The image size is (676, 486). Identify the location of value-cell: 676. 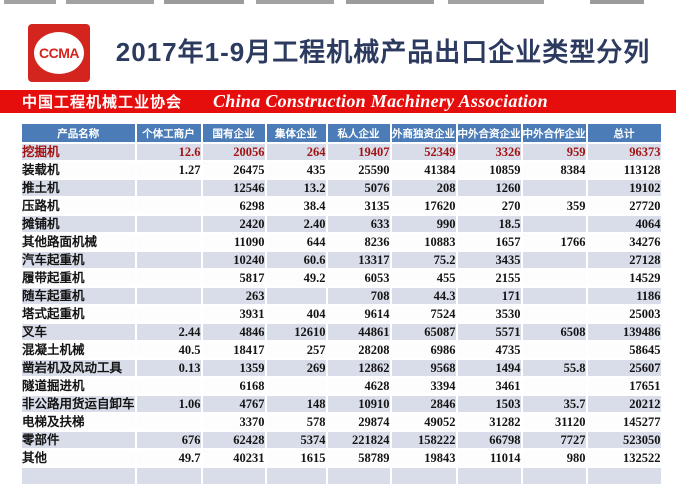
(168, 440).